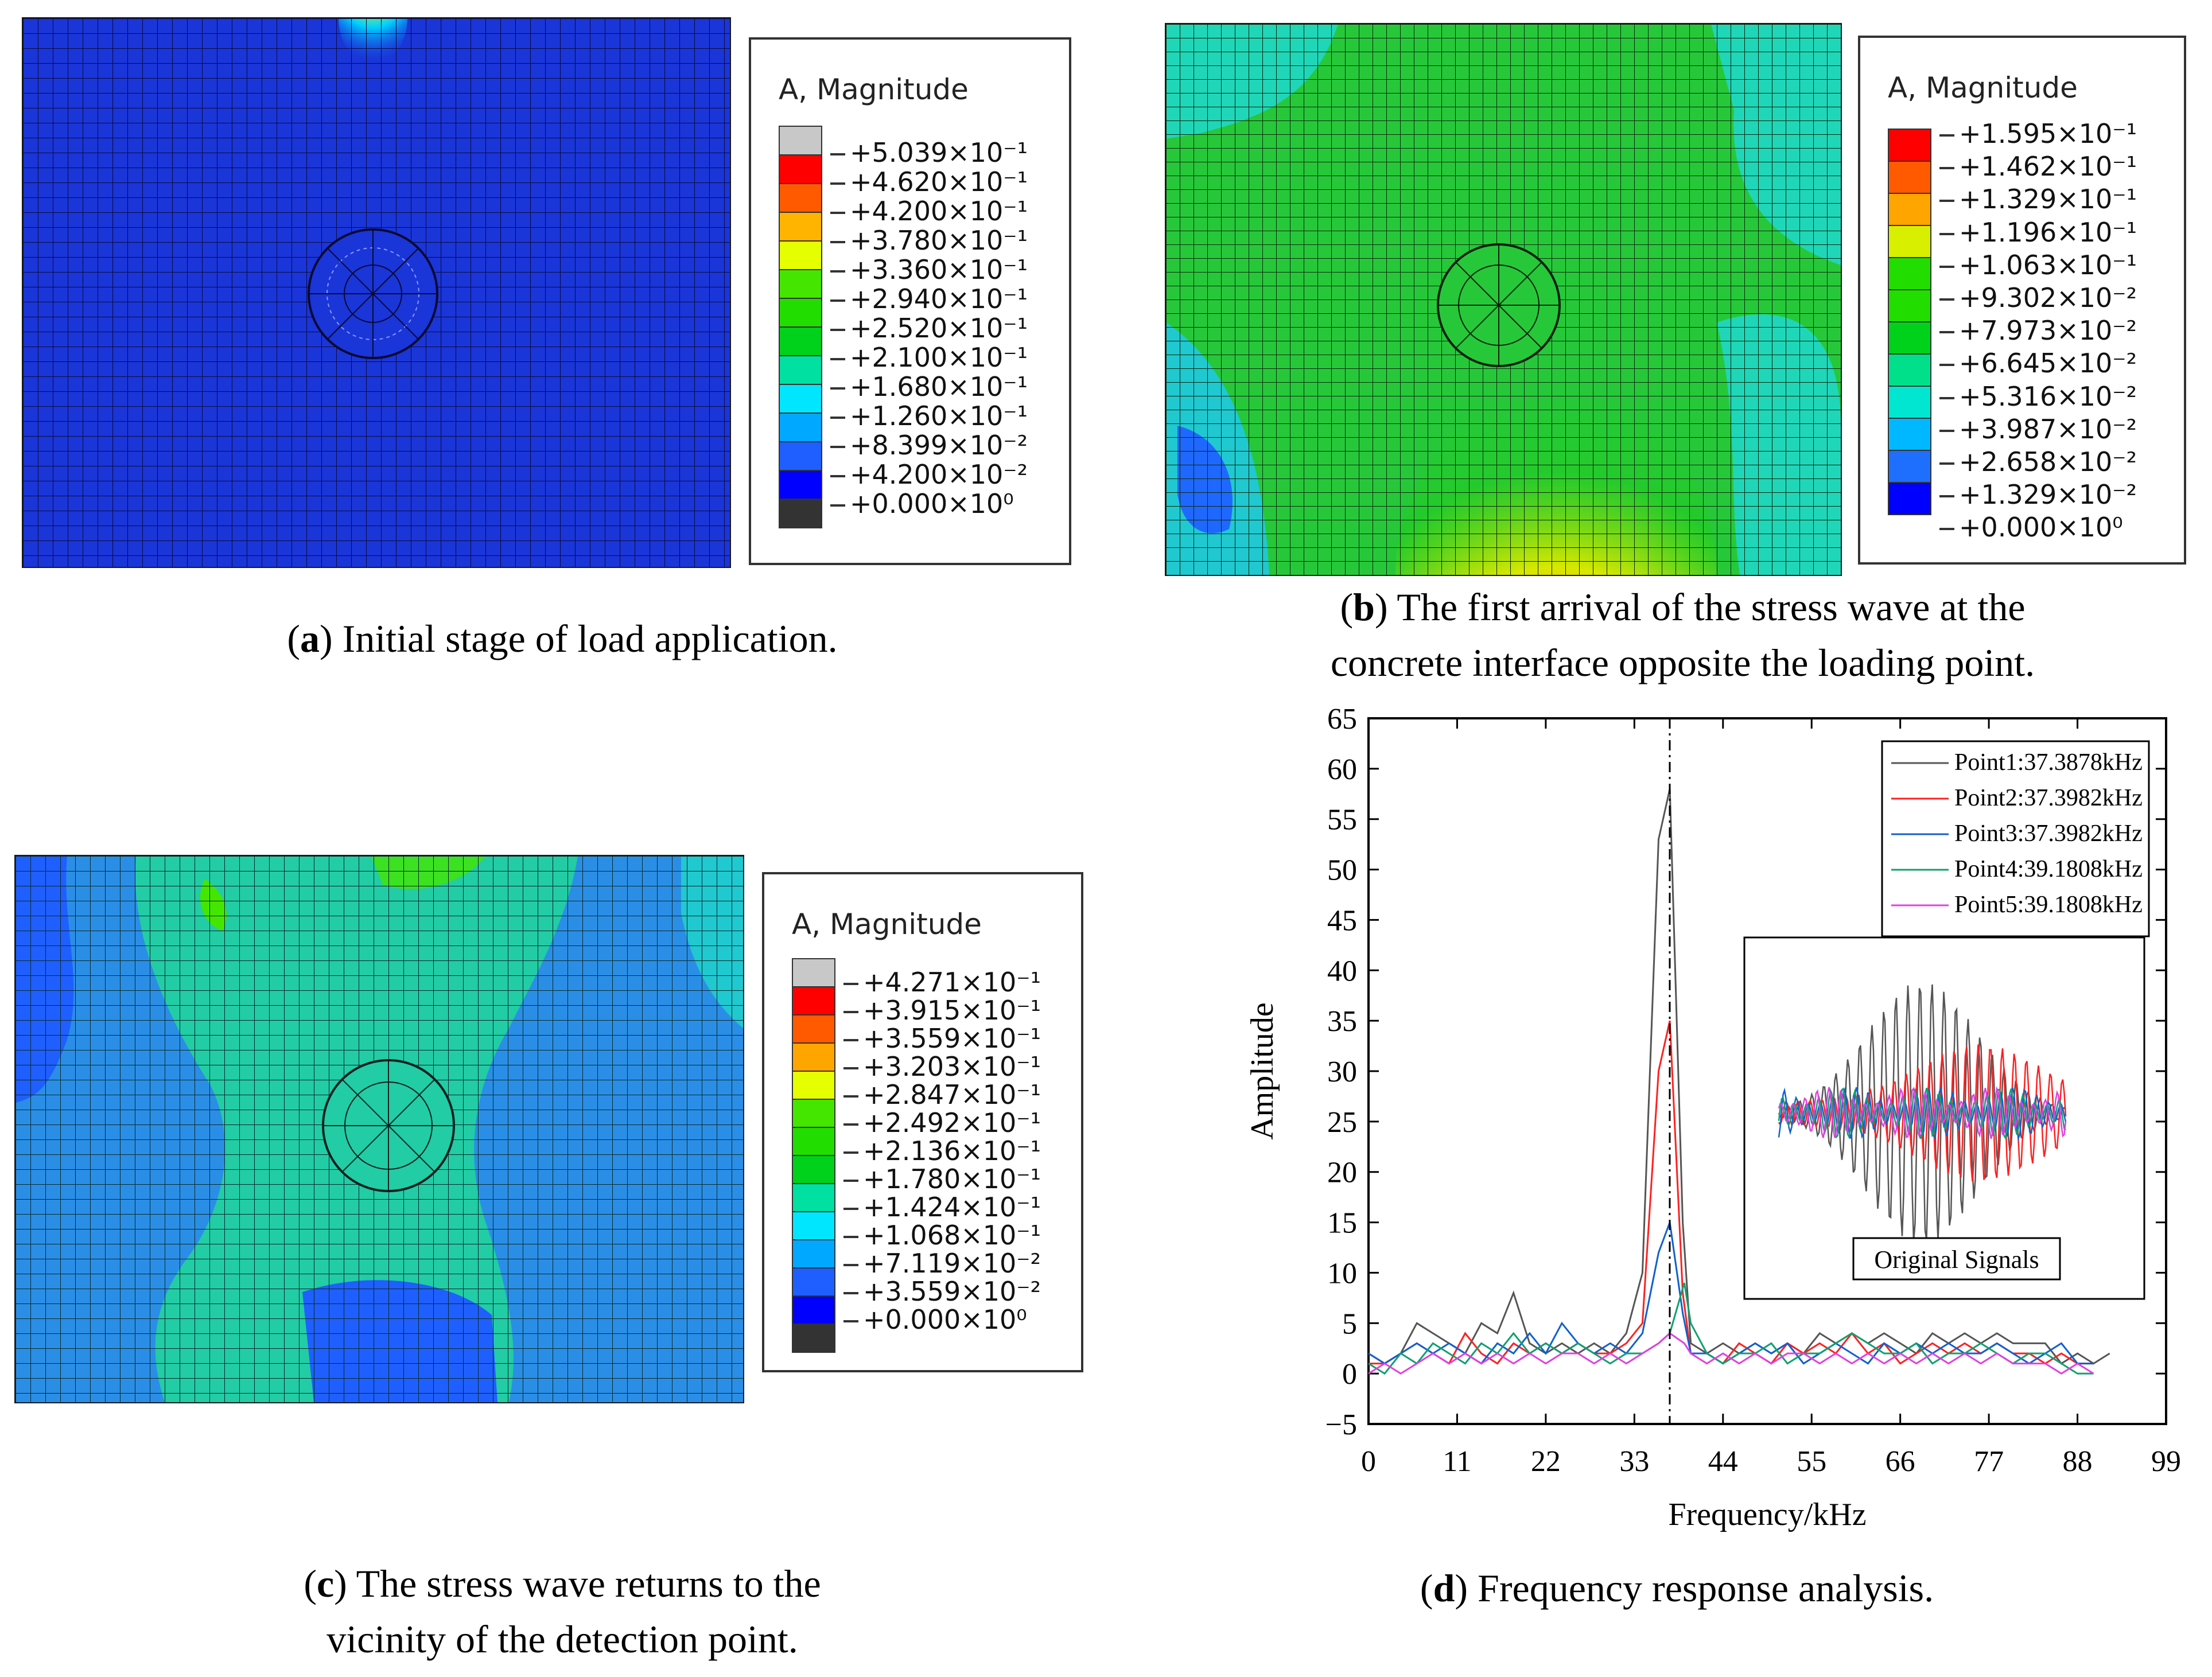  I want to click on legend-swatches-a, so click(800, 327).